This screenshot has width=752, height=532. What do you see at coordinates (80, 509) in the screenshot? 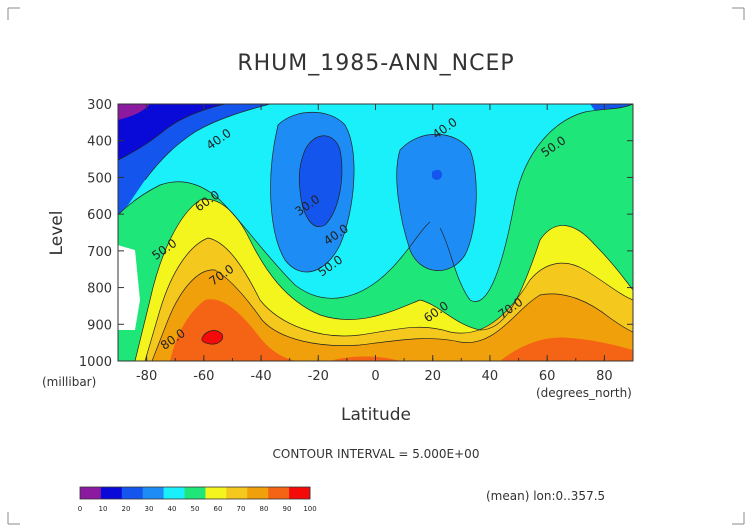
I see `colorbar-tick-label: 0` at bounding box center [80, 509].